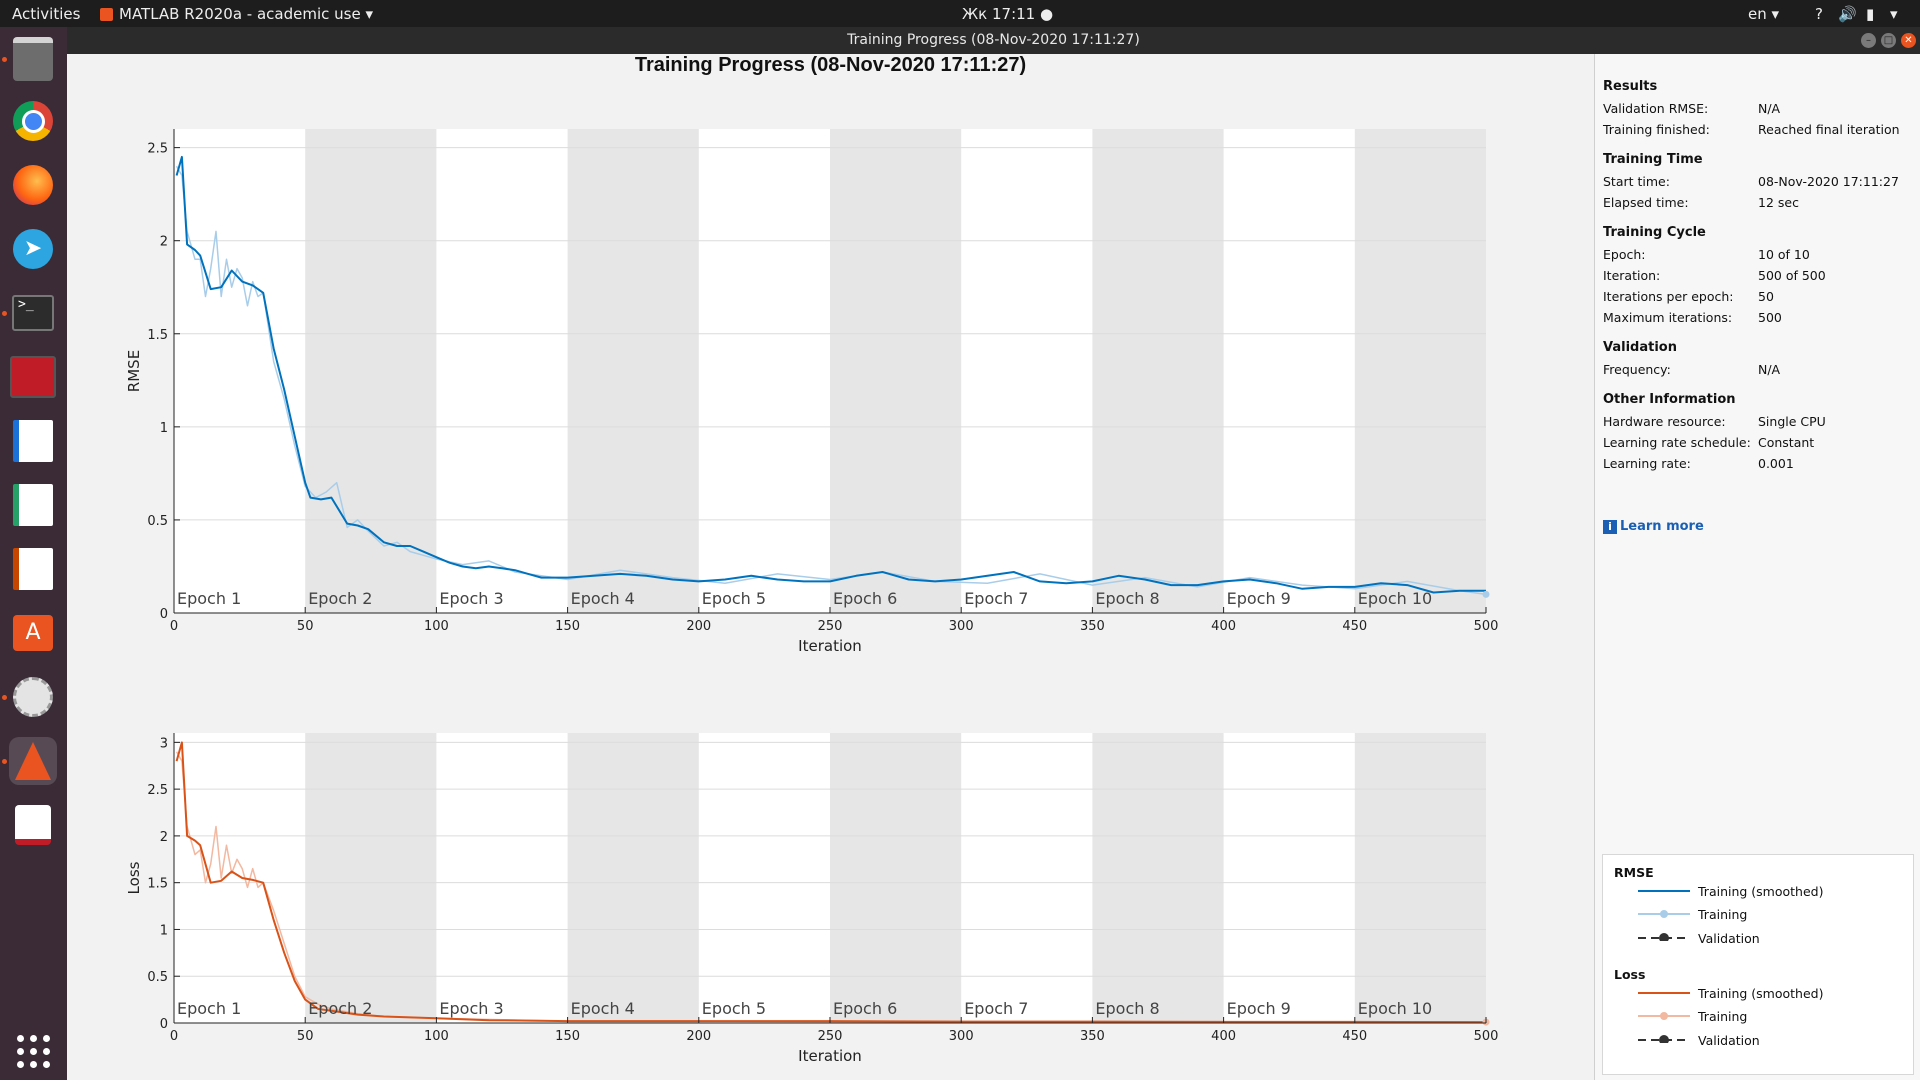  Describe the element at coordinates (1664, 1039) in the screenshot. I see `legend-loss-validation-marker` at that location.